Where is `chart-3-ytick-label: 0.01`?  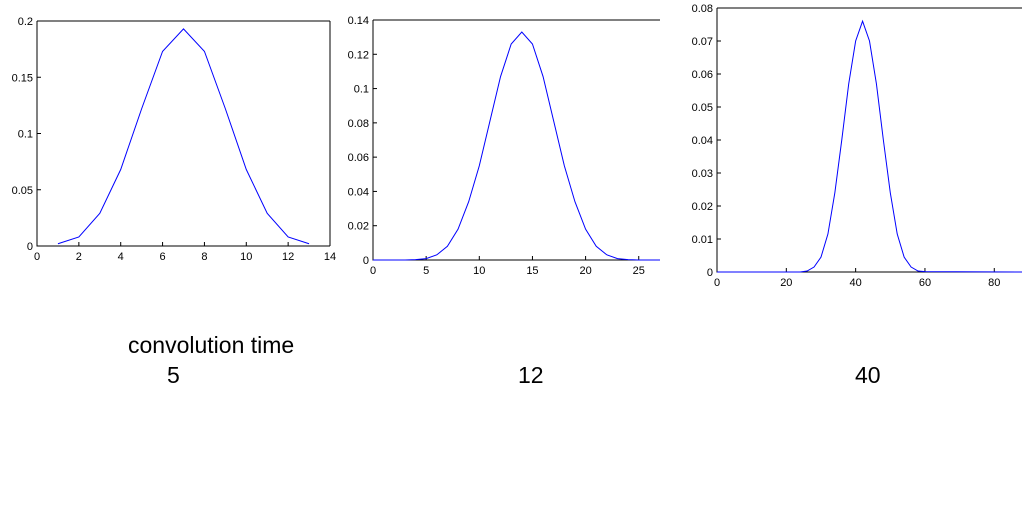 chart-3-ytick-label: 0.01 is located at coordinates (702, 240).